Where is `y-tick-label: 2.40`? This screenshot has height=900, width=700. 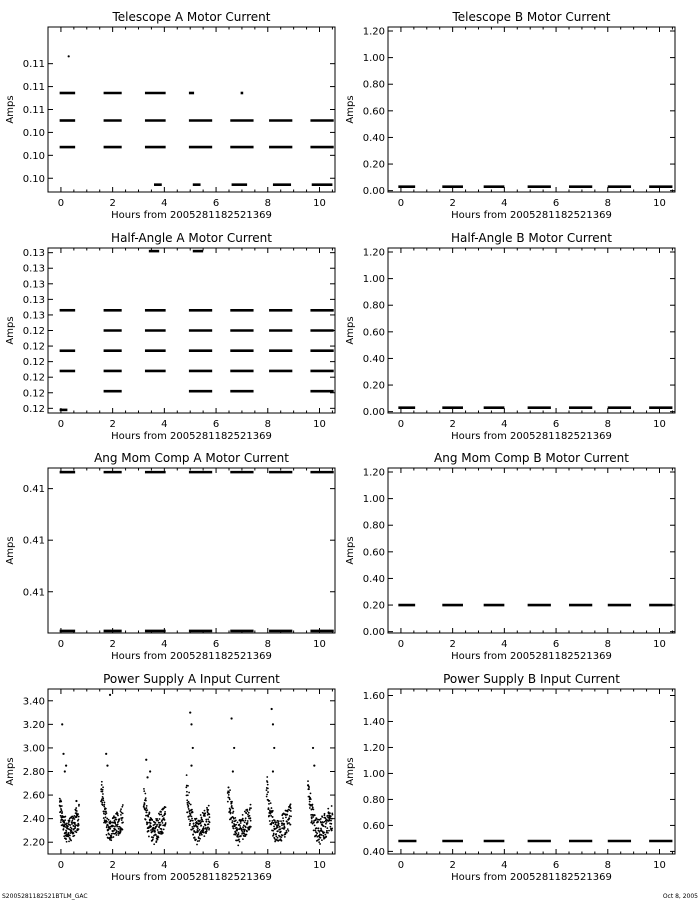 y-tick-label: 2.40 is located at coordinates (34, 819).